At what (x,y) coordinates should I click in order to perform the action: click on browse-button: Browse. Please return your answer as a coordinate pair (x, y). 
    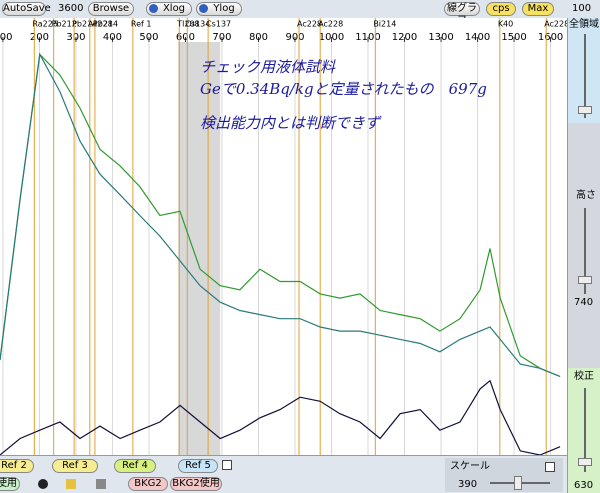
    Looking at the image, I should click on (111, 9).